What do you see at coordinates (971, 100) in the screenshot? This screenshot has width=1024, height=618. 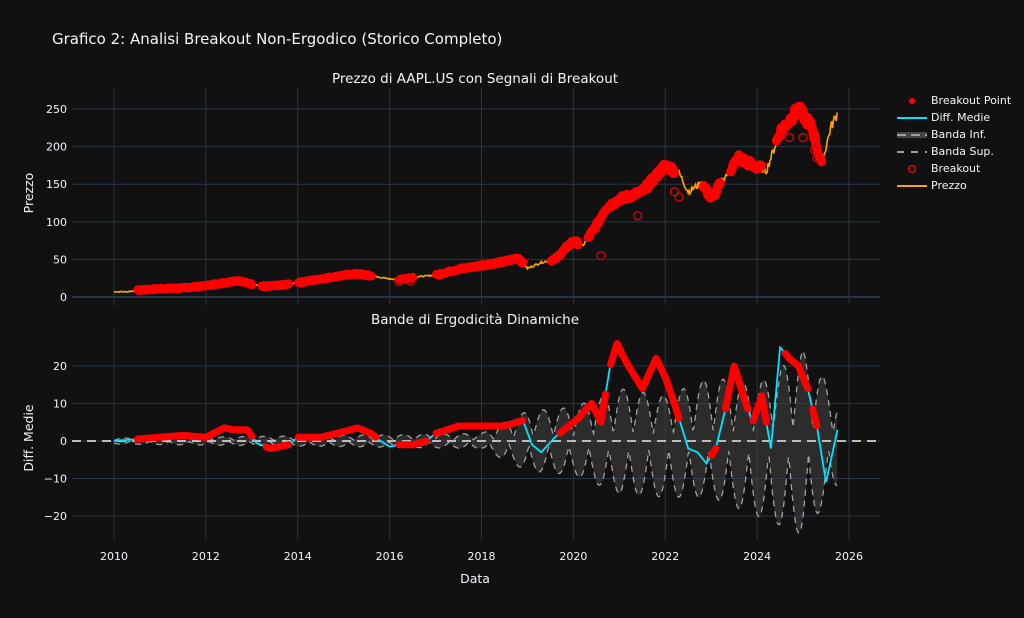 I see `legend-label: Breakout Point` at bounding box center [971, 100].